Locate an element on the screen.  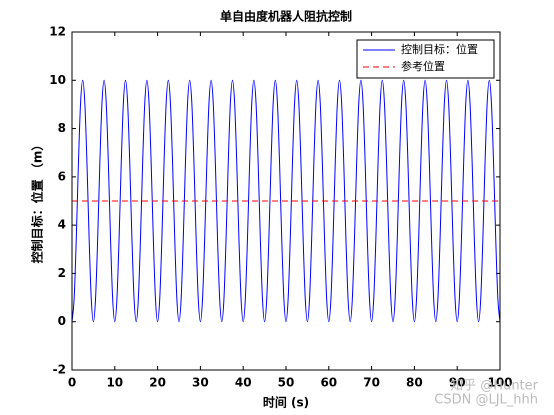
x-tick-label: 40 is located at coordinates (243, 383).